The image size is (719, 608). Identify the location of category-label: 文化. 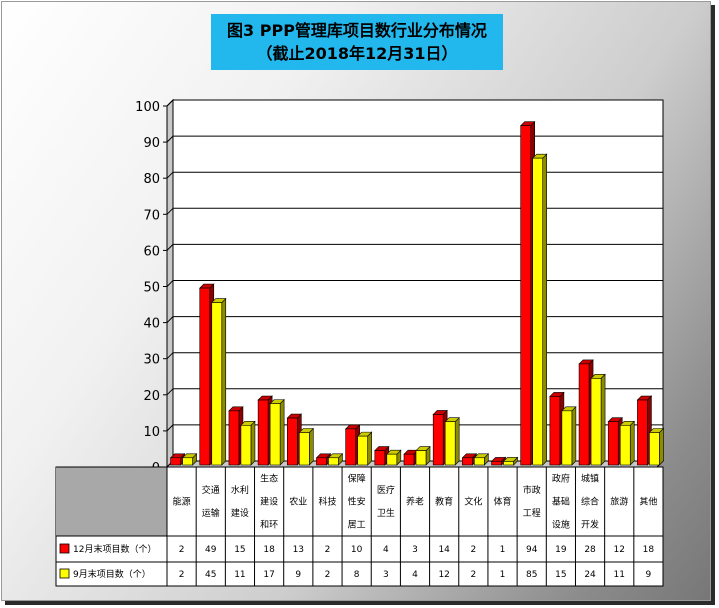
(473, 502).